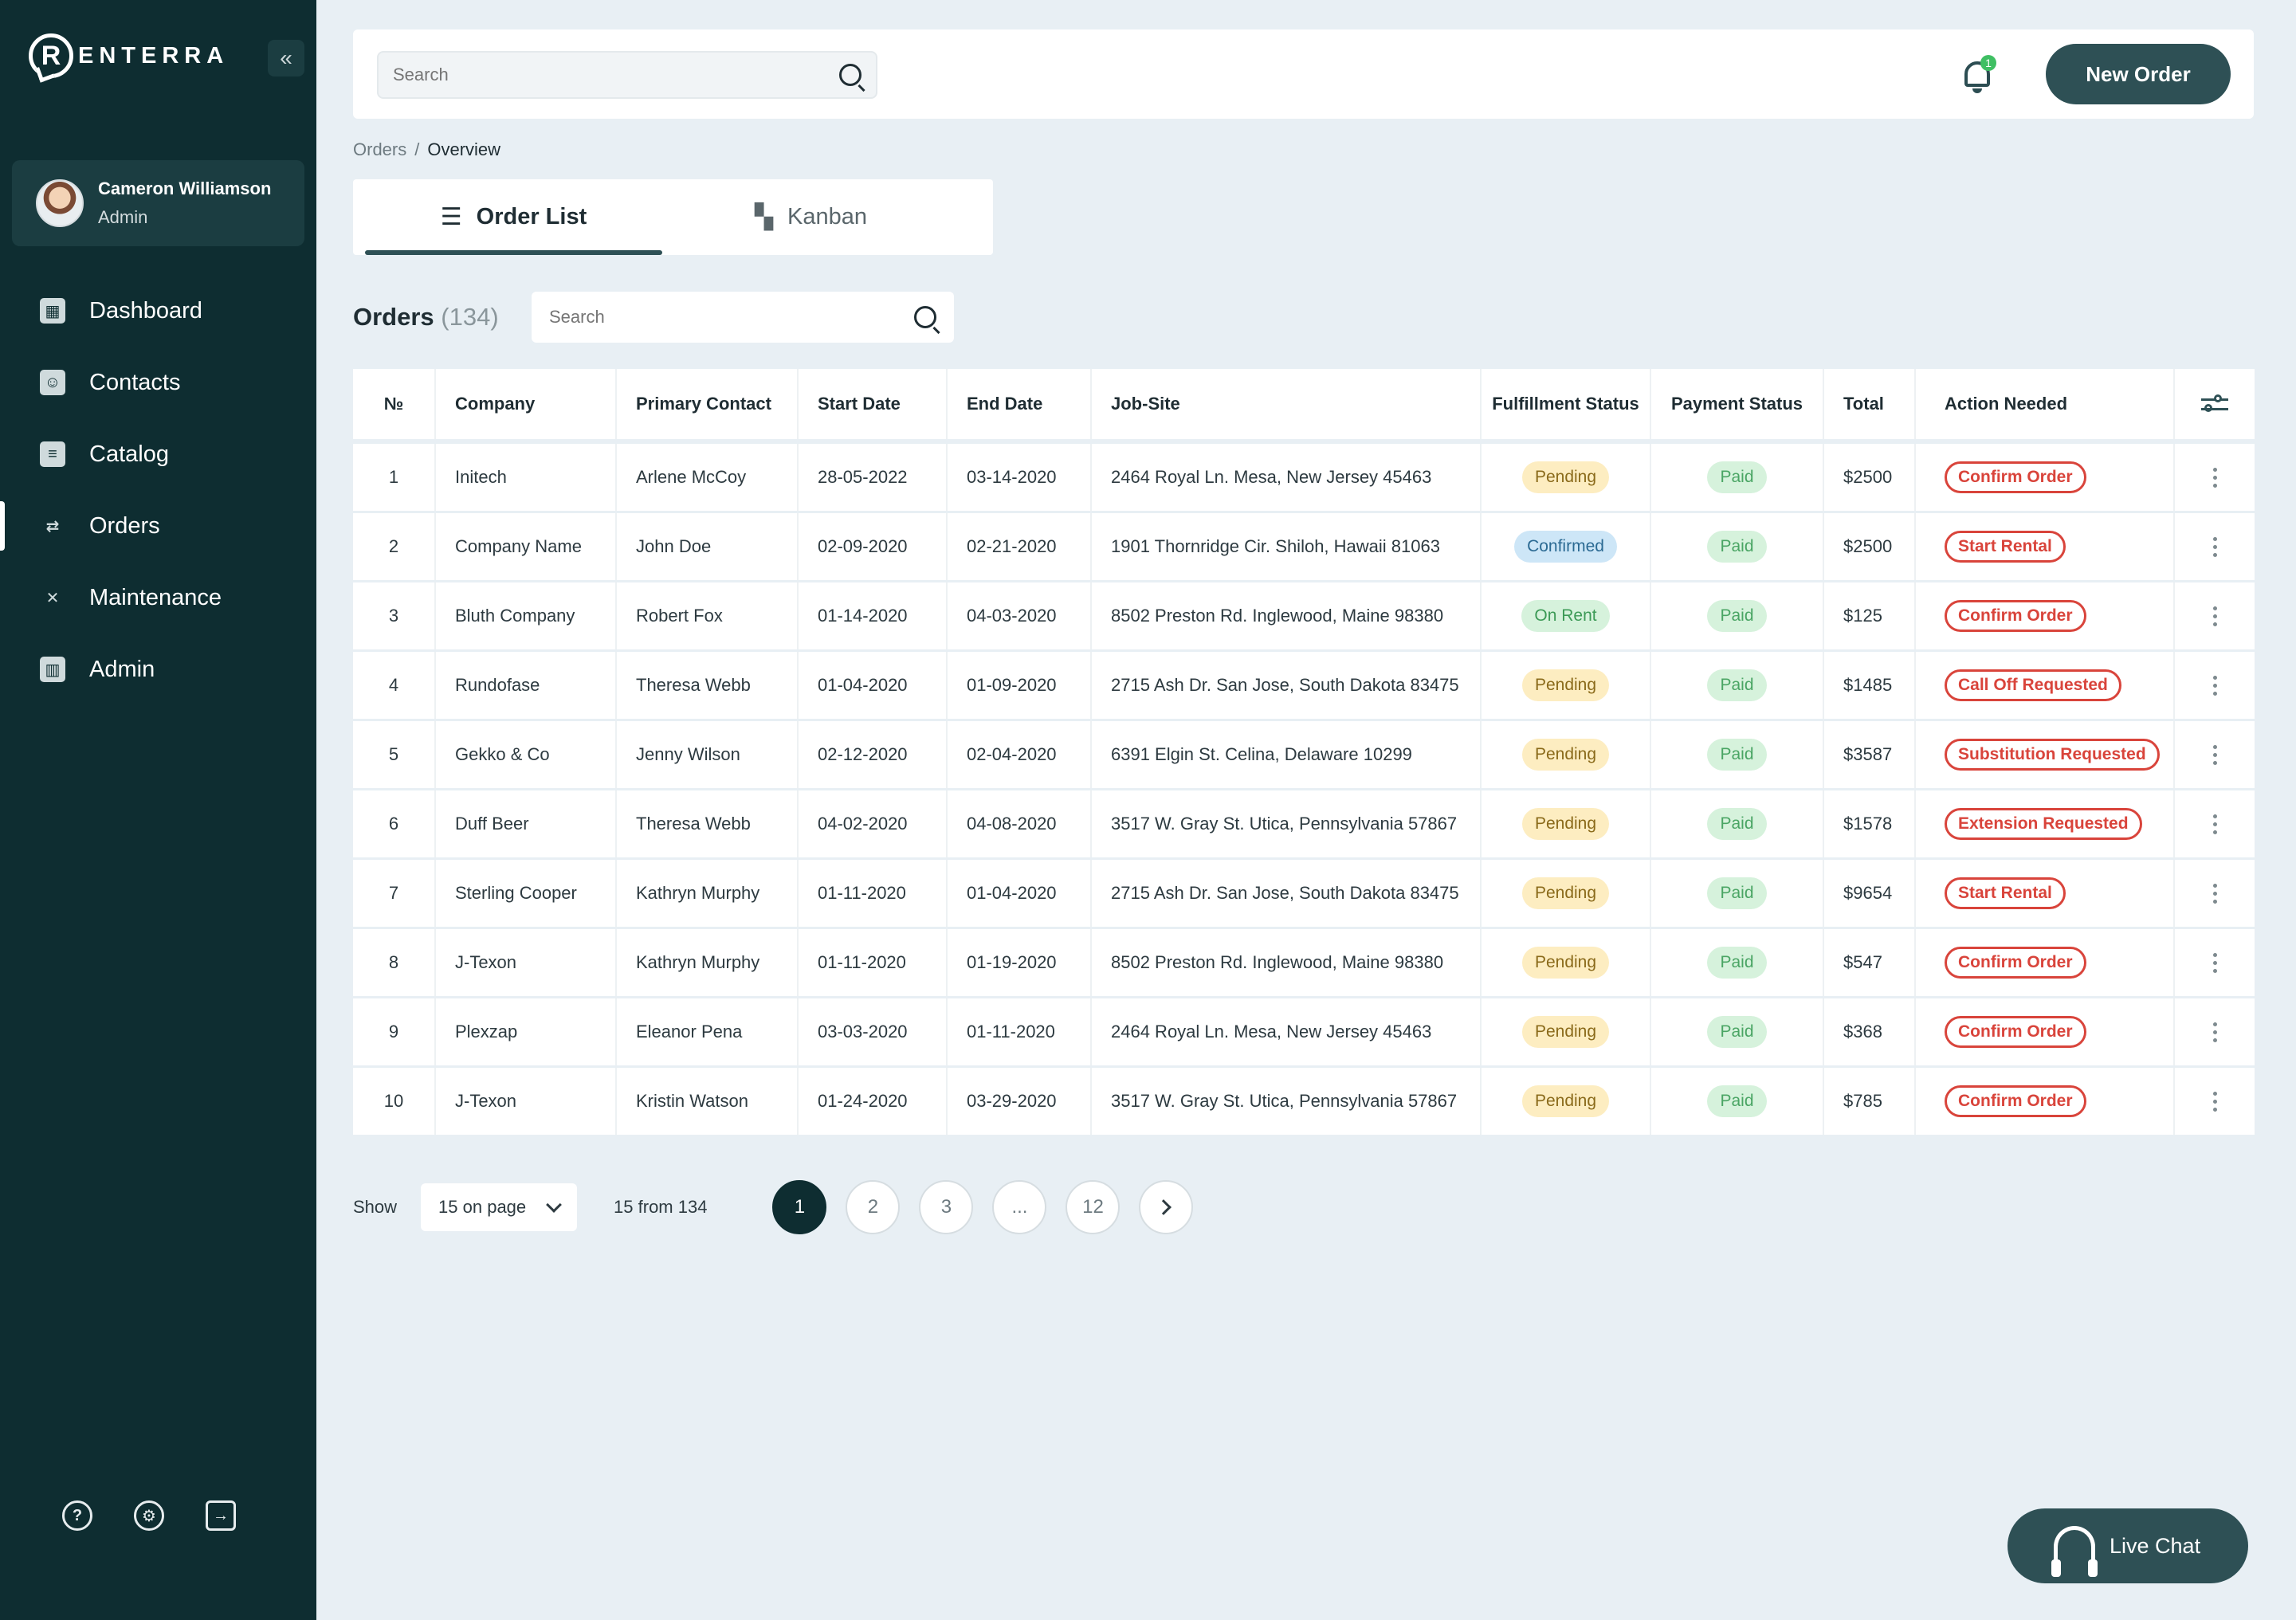 The width and height of the screenshot is (2296, 1620). What do you see at coordinates (482, 1207) in the screenshot?
I see `per-page-value: 15 on page` at bounding box center [482, 1207].